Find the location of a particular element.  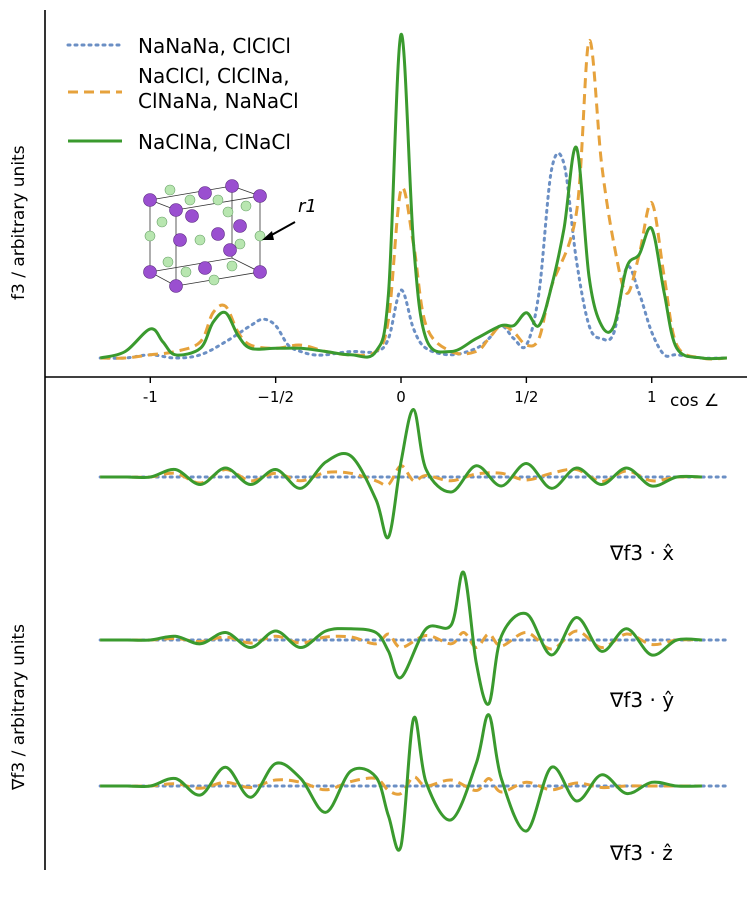

legend-label-series-0: NaNaNa, ClClCl is located at coordinates (214, 46).